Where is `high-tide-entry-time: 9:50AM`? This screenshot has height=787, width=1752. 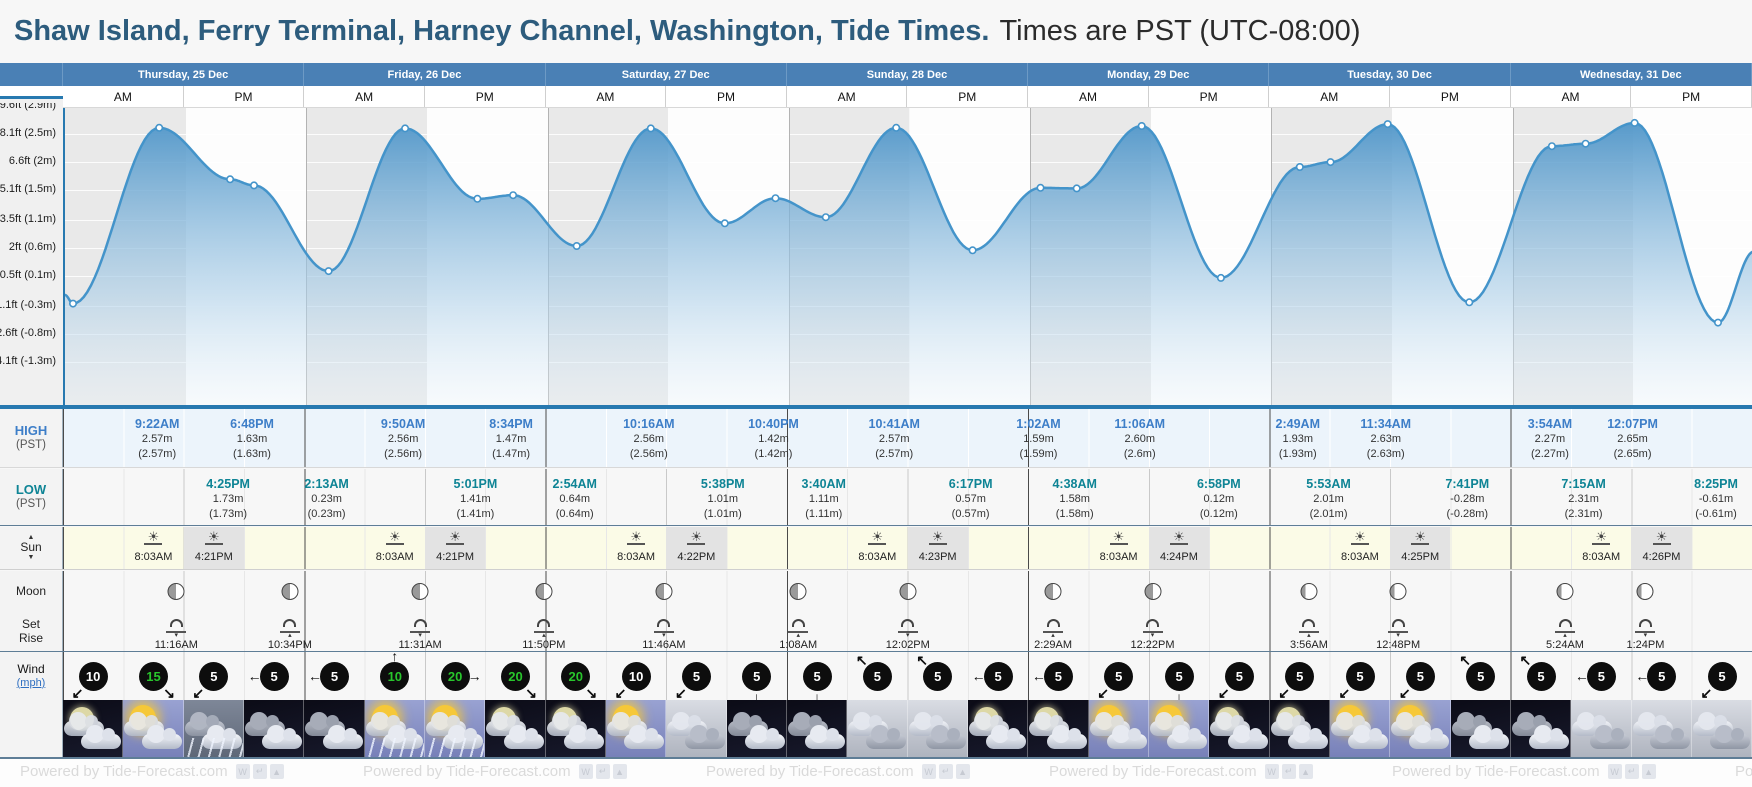 high-tide-entry-time: 9:50AM is located at coordinates (403, 424).